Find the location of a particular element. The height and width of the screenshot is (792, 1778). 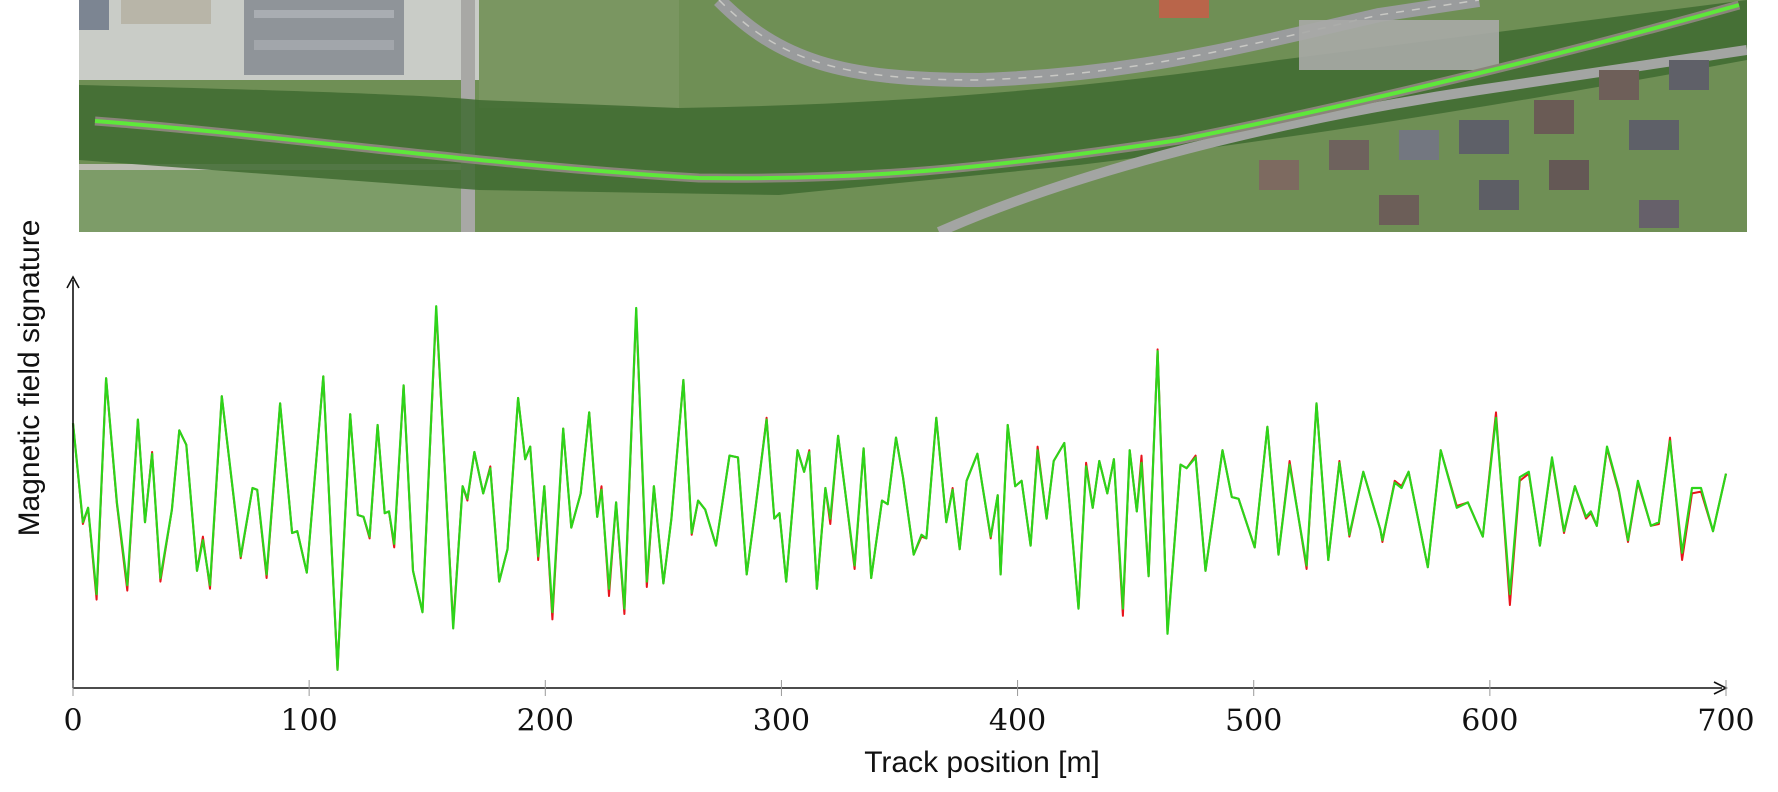

x-tick-label: 600 is located at coordinates (1490, 721).